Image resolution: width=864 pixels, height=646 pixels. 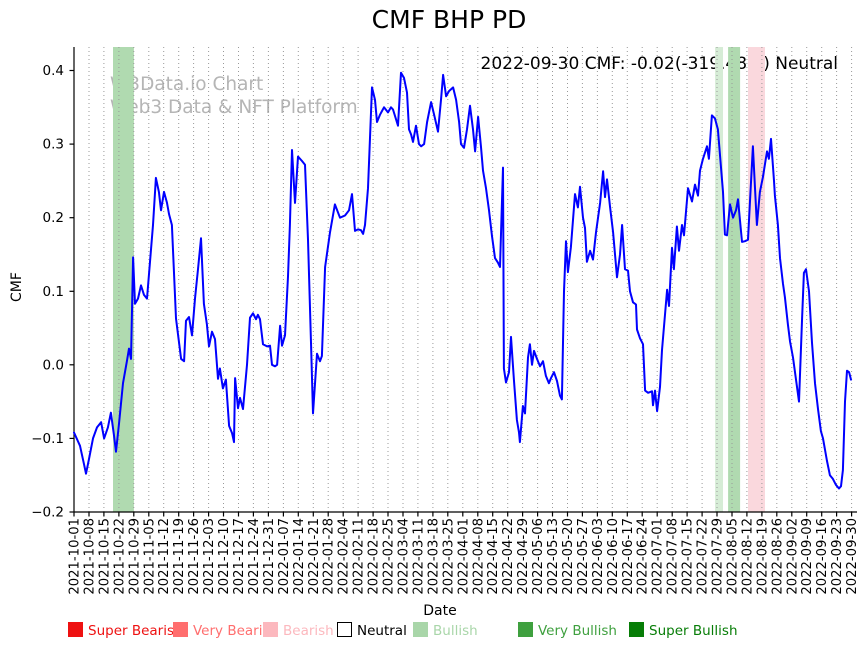 What do you see at coordinates (329, 556) in the screenshot?
I see `x-tick-label: 2022-01-28` at bounding box center [329, 556].